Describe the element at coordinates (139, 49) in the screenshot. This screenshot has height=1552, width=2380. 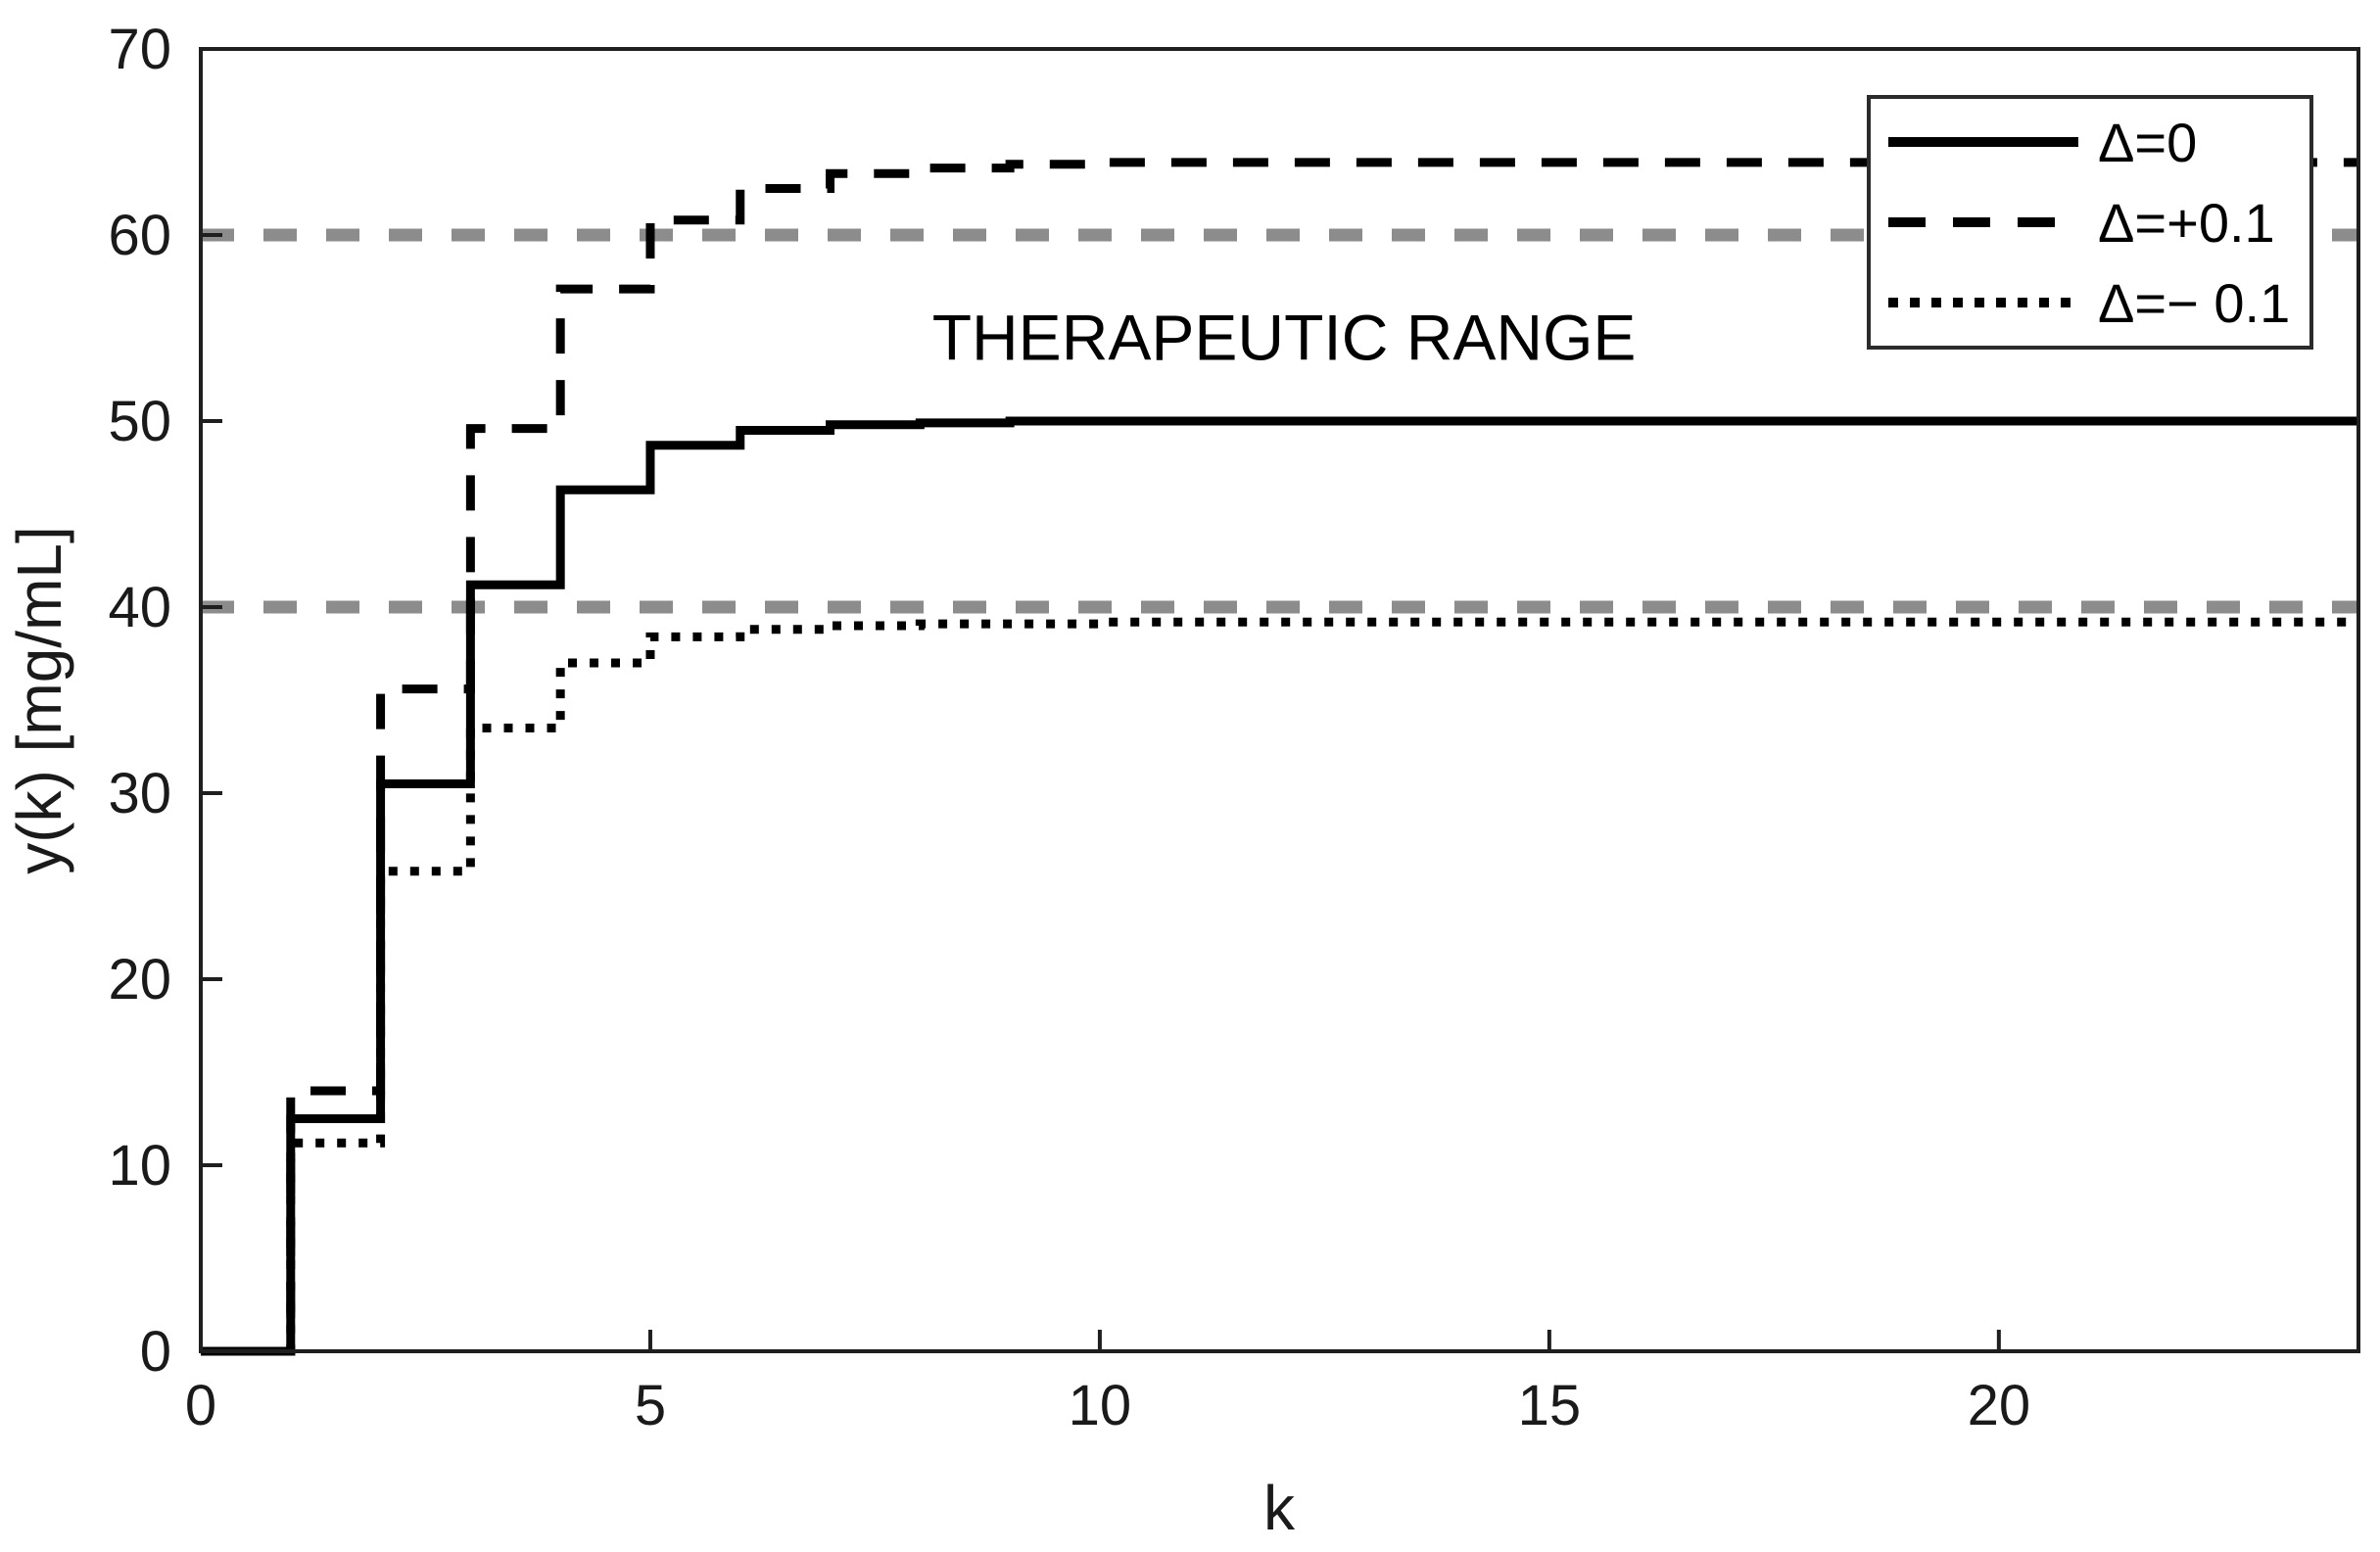
I see `y-tick-label: 70` at that location.